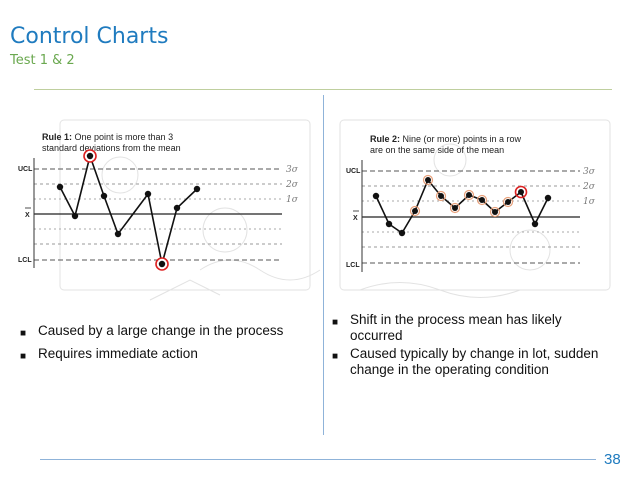 The width and height of the screenshot is (638, 478). Describe the element at coordinates (27, 215) in the screenshot. I see `rule1-mean-label: X` at that location.